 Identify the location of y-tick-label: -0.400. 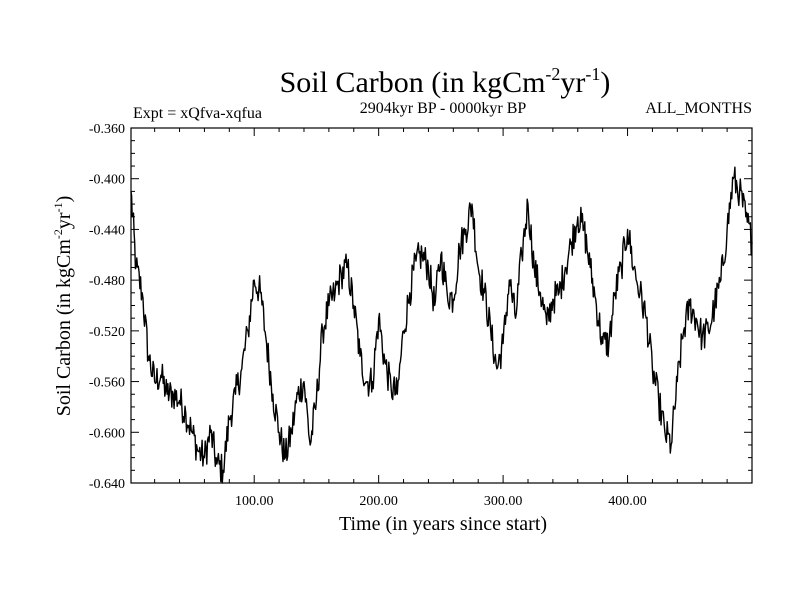
(107, 180).